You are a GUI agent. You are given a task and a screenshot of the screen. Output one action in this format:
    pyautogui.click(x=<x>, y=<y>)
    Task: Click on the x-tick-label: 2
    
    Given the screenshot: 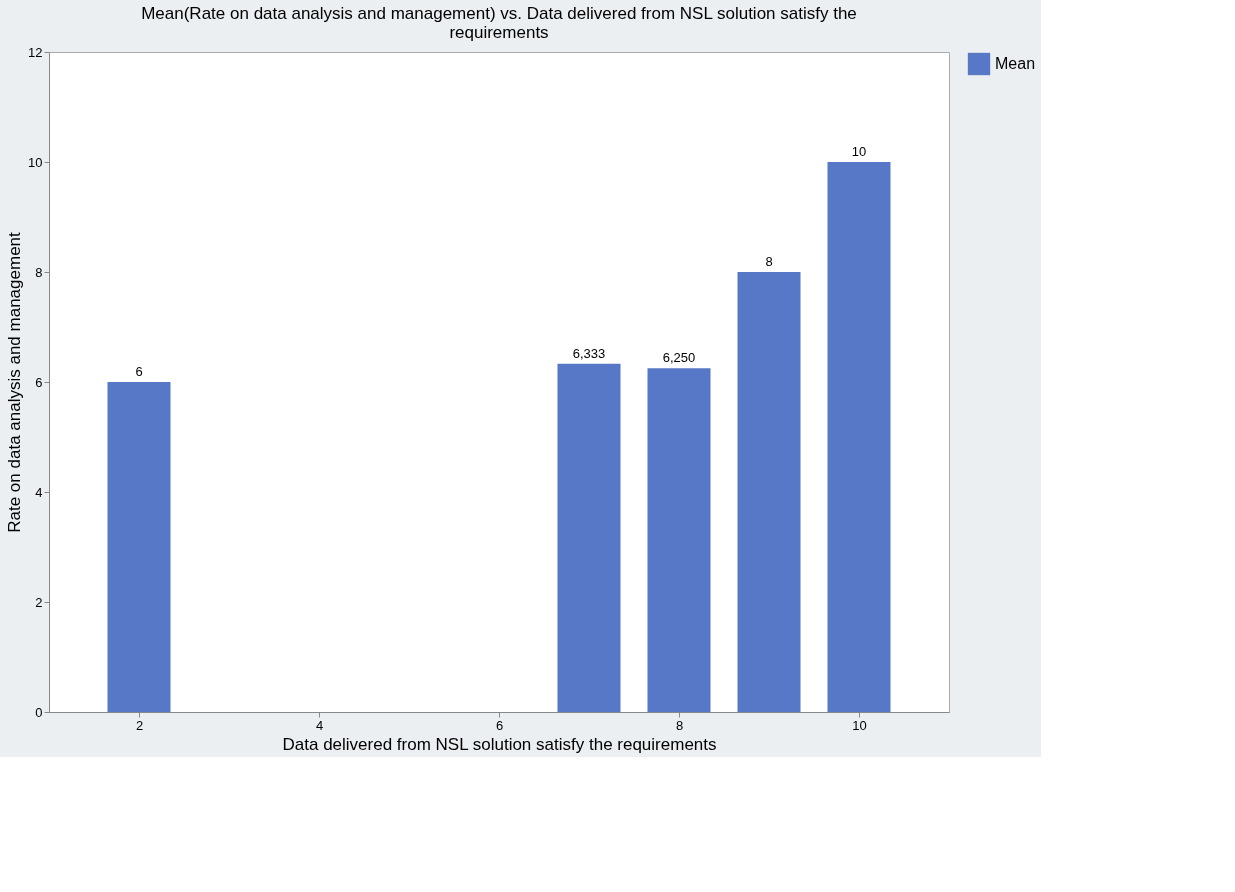 What is the action you would take?
    pyautogui.click(x=139, y=725)
    